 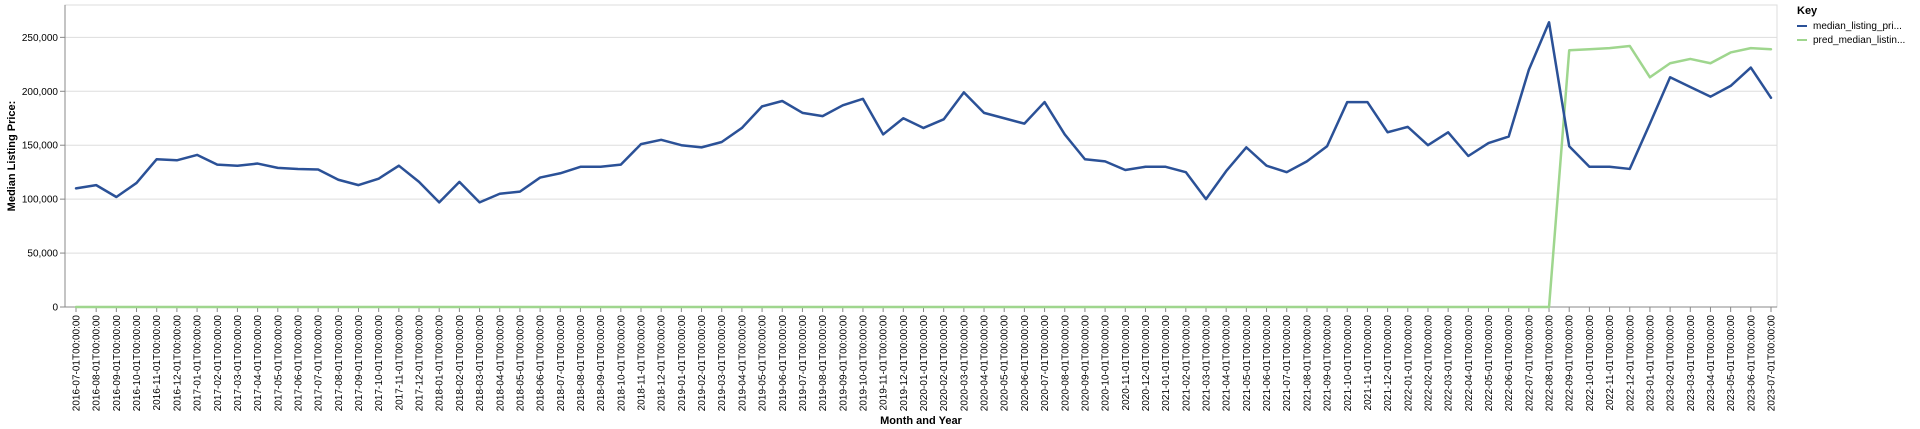 I want to click on x-tick-label: 2020-09-01T00:00:00, so click(x=1085, y=363).